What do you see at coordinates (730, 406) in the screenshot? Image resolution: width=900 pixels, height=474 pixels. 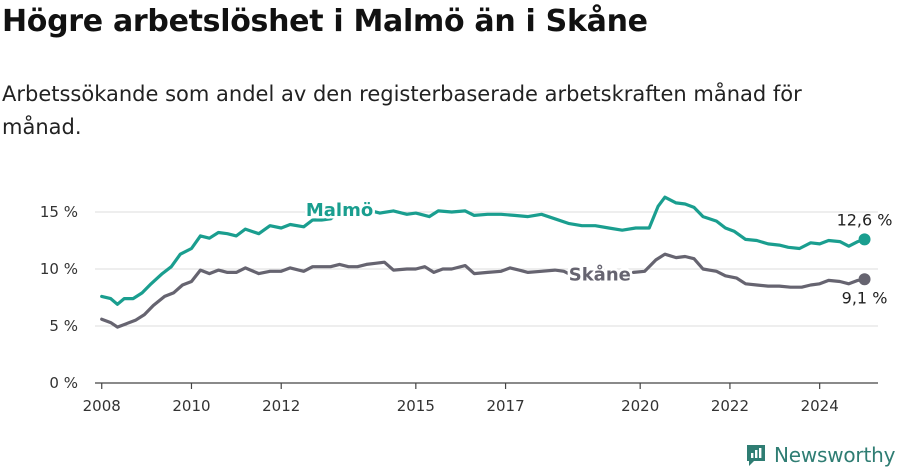 I see `x-tick-label: 2022` at bounding box center [730, 406].